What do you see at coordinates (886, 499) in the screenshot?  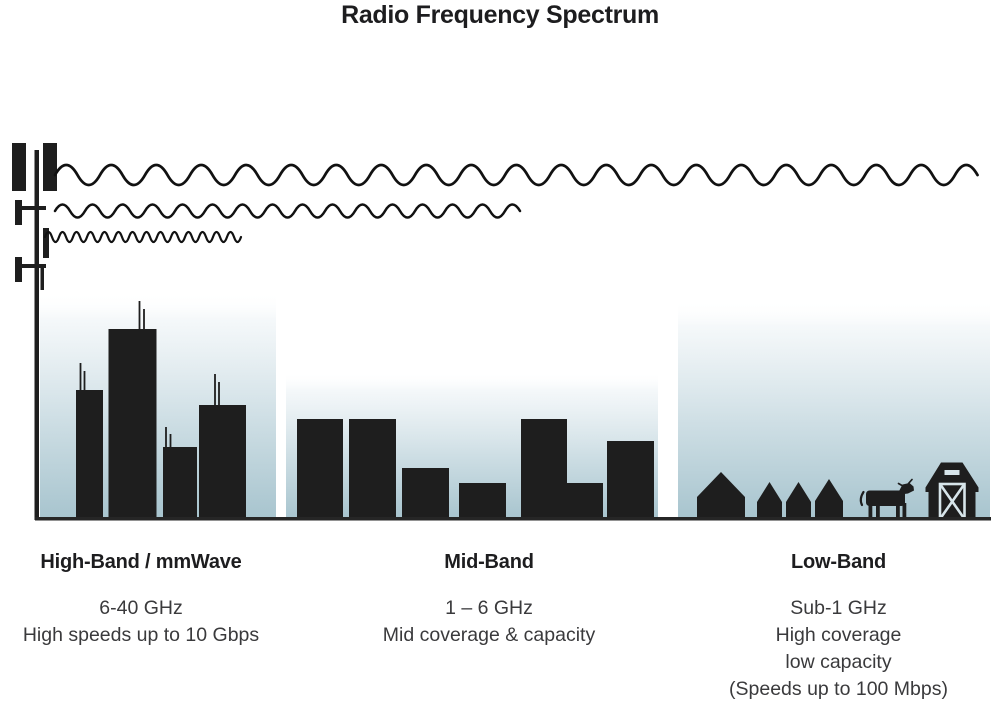 I see `cow-icon` at bounding box center [886, 499].